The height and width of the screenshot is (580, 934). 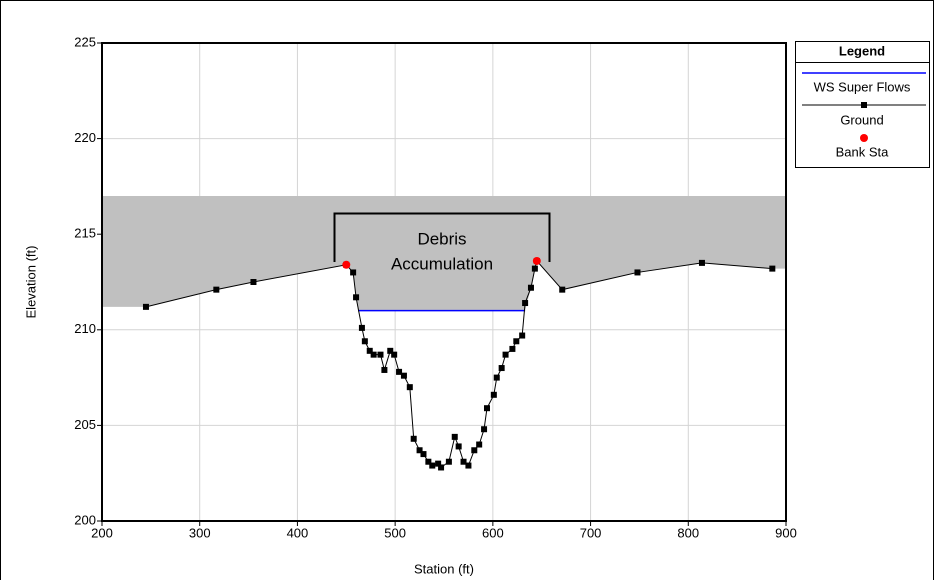 I want to click on x-tick-label: 400, so click(x=298, y=532).